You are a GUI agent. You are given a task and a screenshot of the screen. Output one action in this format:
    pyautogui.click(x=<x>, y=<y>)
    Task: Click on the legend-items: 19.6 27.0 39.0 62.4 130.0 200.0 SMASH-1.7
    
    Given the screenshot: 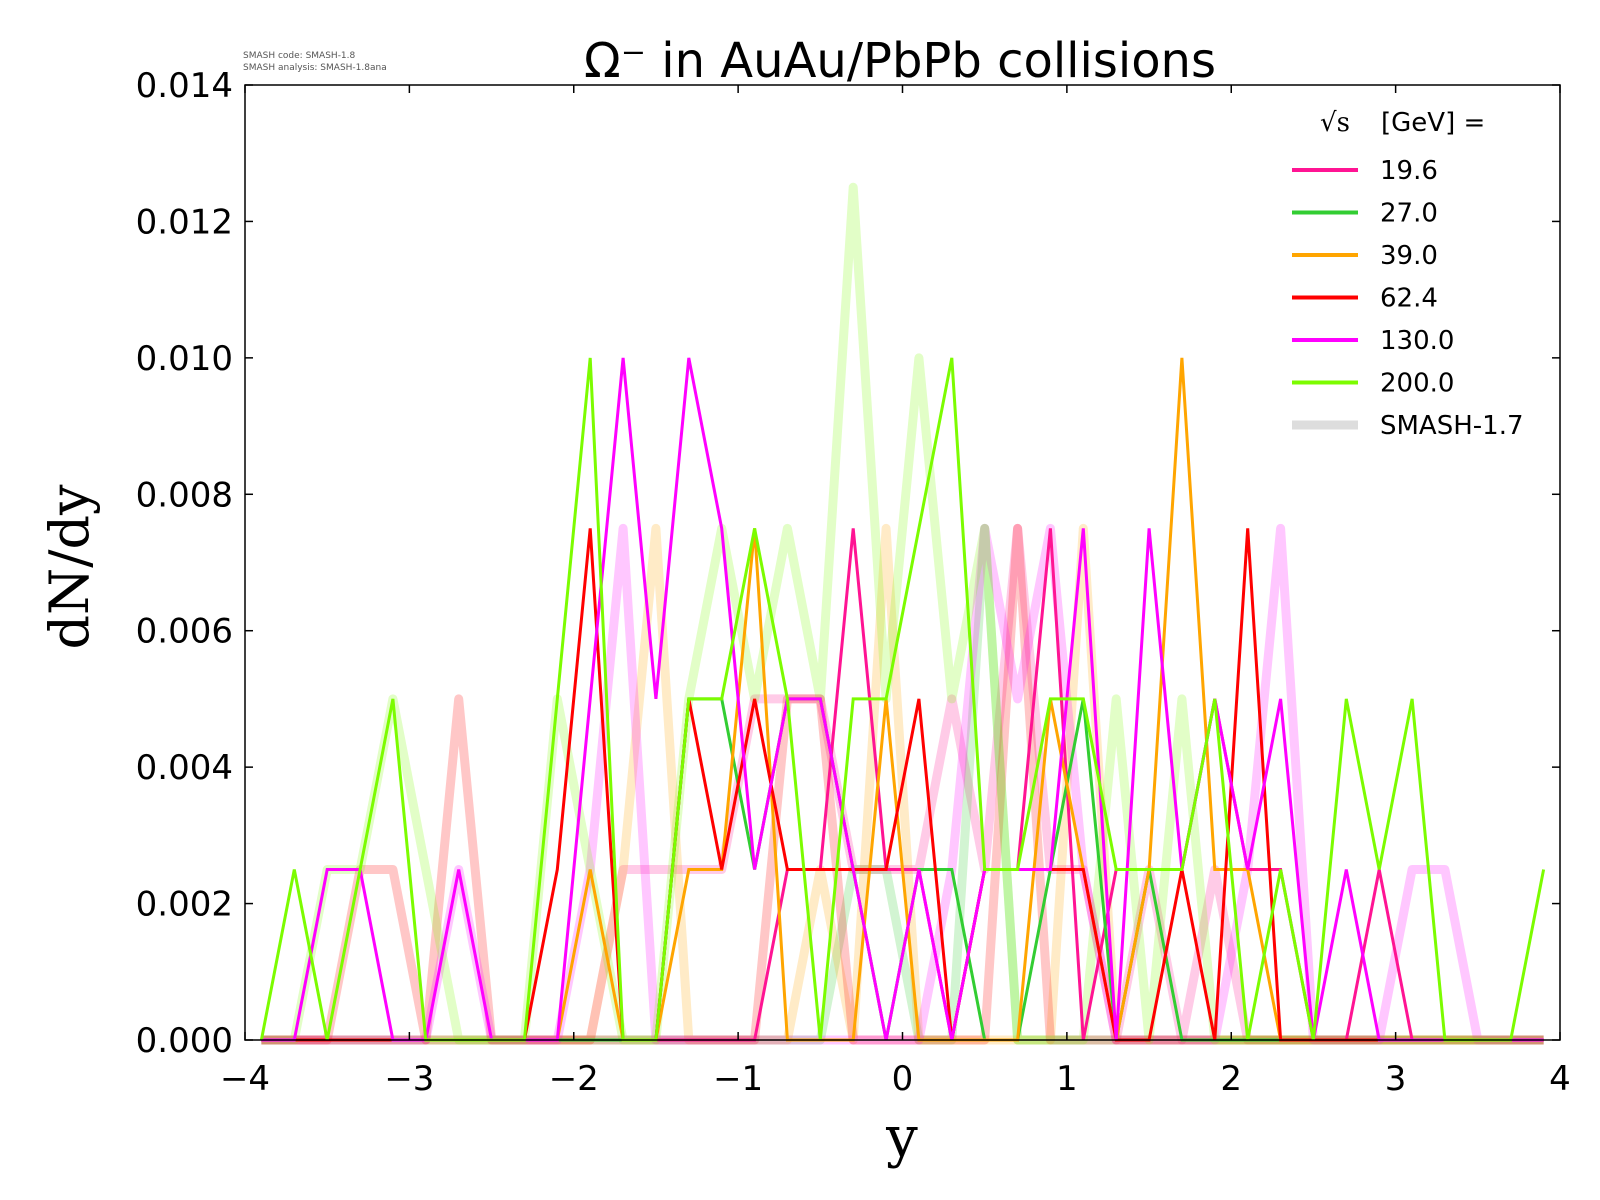 What is the action you would take?
    pyautogui.click(x=1408, y=298)
    